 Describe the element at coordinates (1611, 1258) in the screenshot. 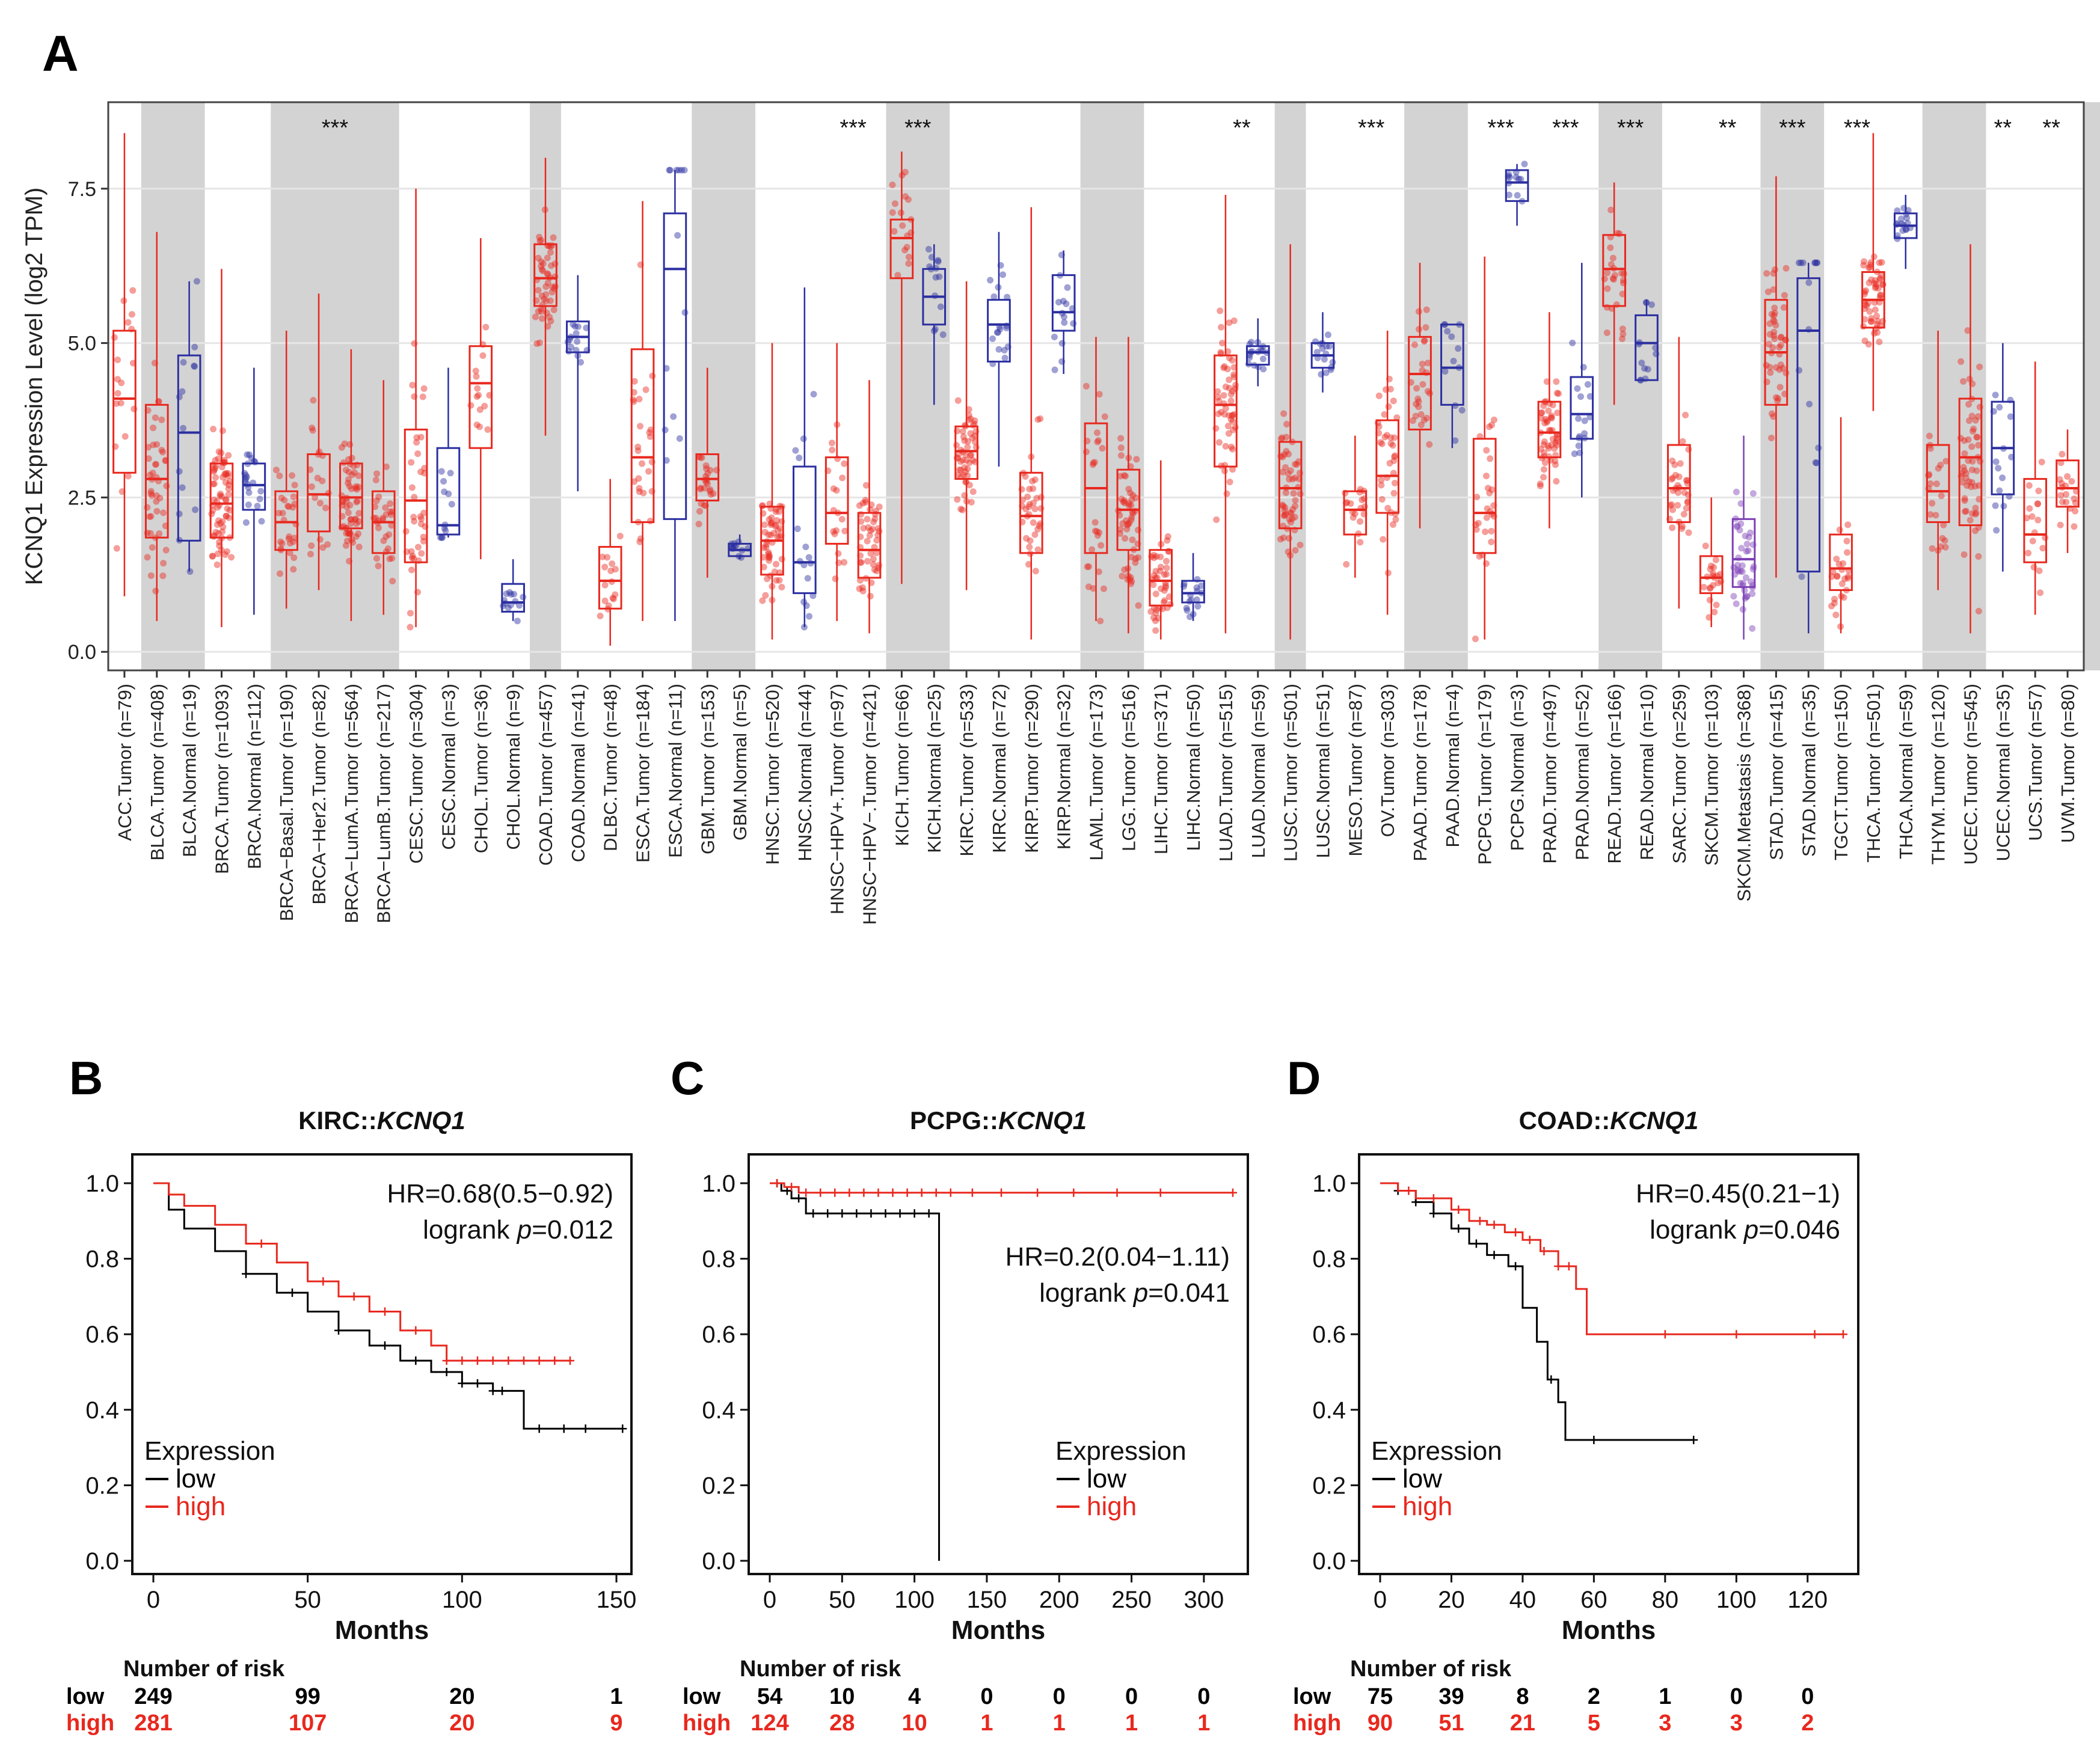

I see `km-curve-high` at that location.